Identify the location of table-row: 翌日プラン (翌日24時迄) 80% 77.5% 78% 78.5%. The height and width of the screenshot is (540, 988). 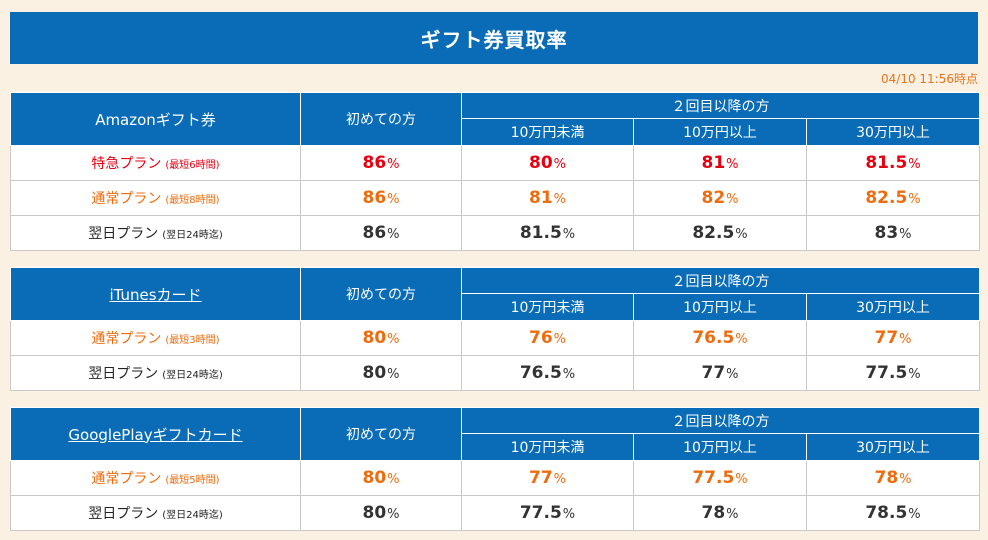
(495, 513).